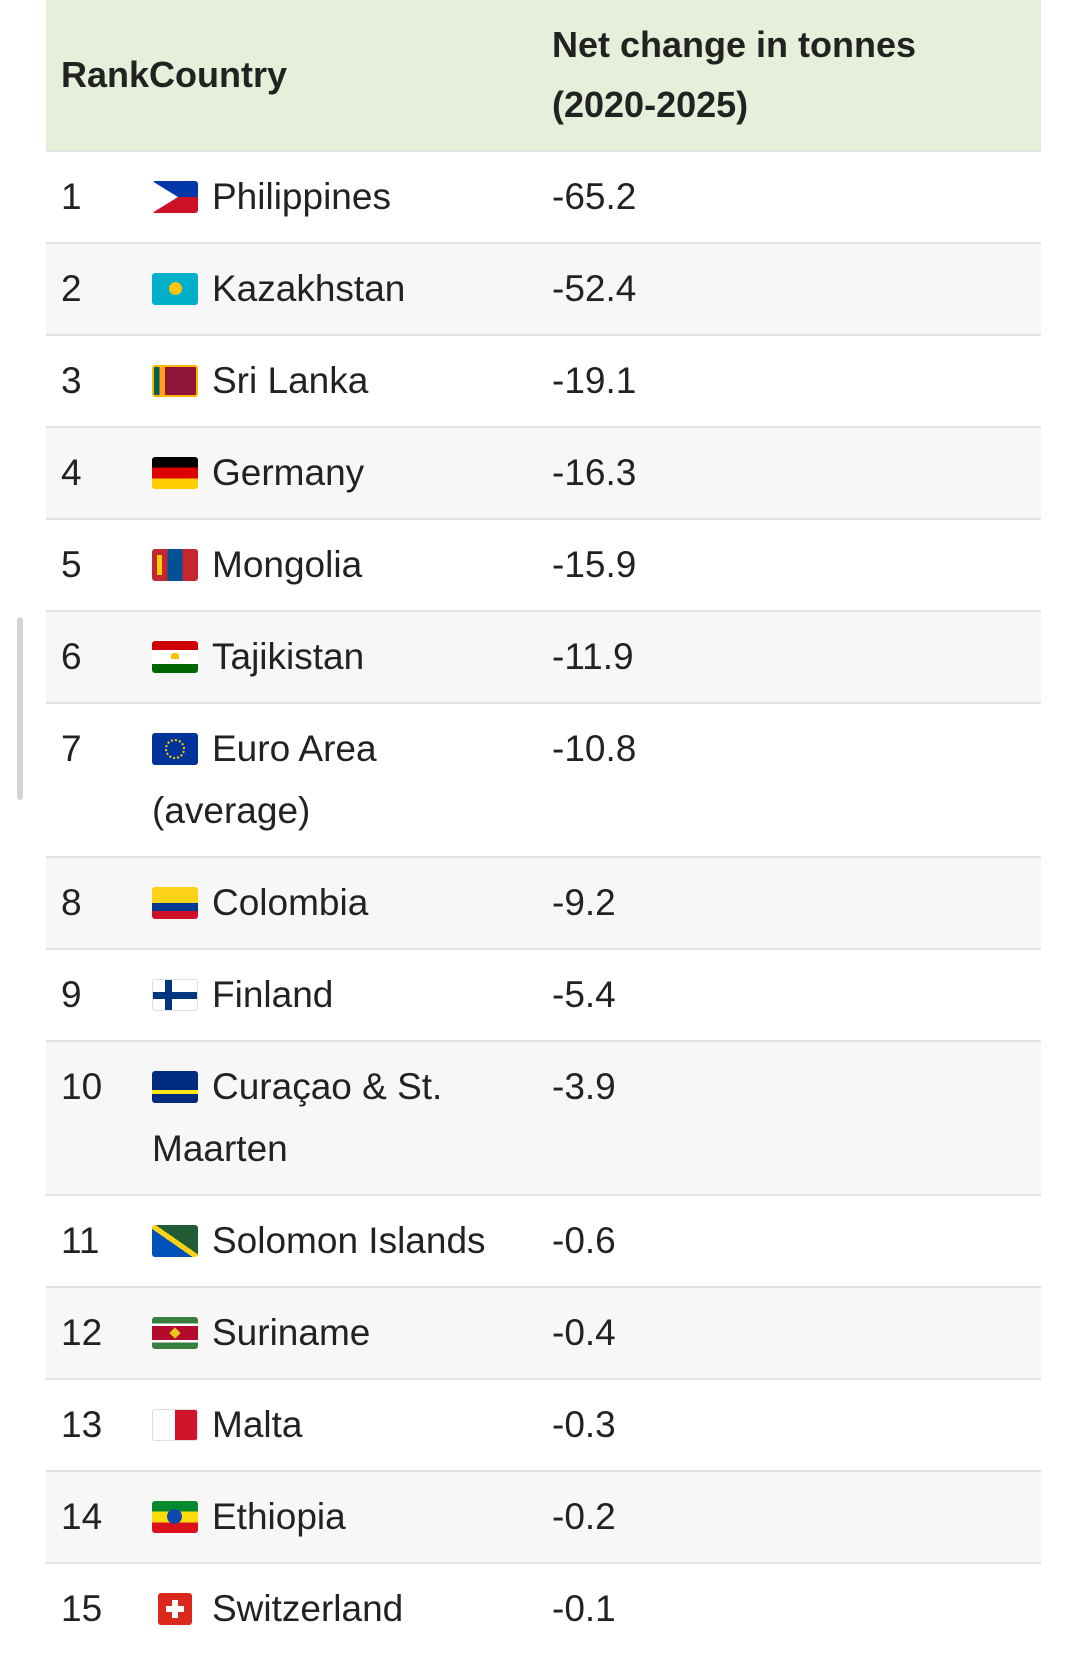  I want to click on rank-cell: 11, so click(80, 1240).